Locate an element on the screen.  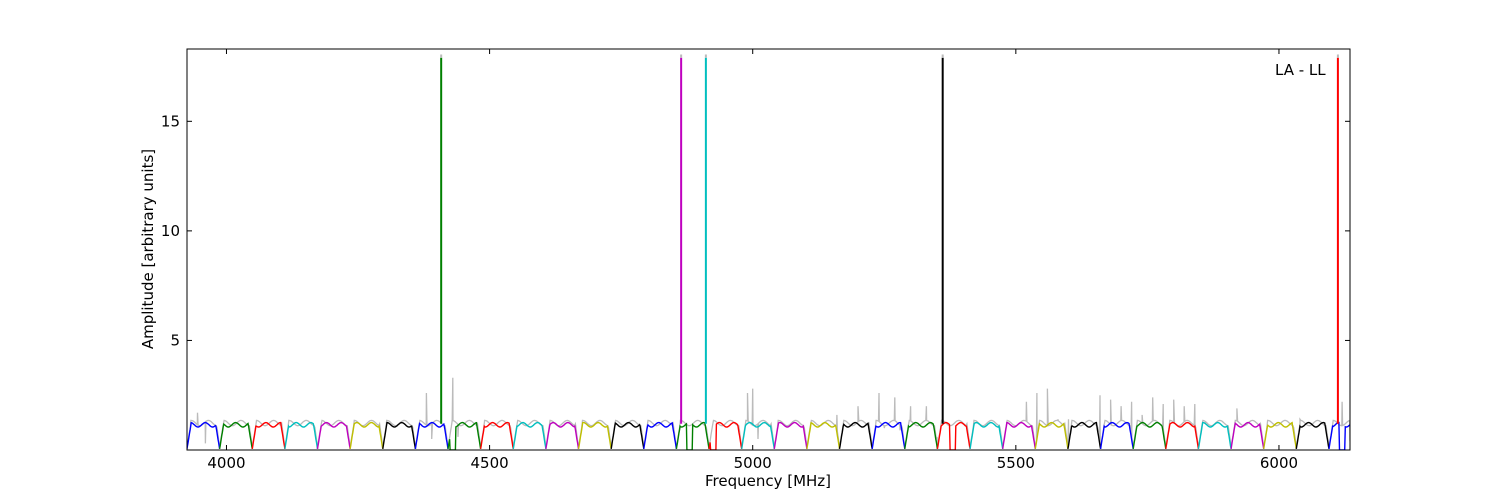
x-tick-label: 6000 is located at coordinates (1279, 463).